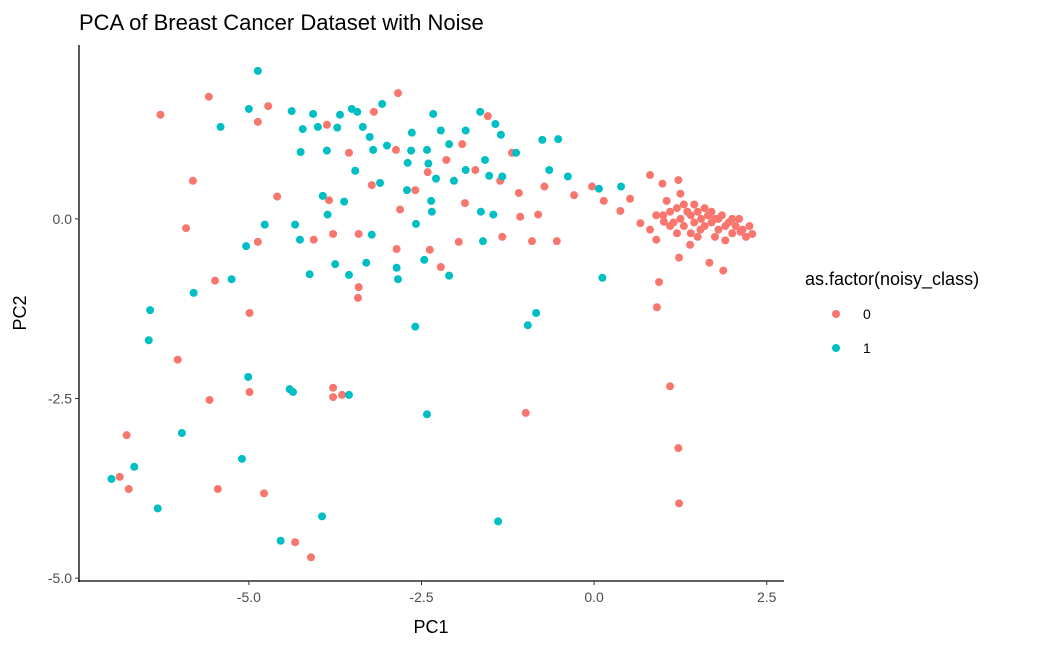 Image resolution: width=1050 pixels, height=653 pixels. What do you see at coordinates (767, 597) in the screenshot?
I see `x-tick-label: 2.5` at bounding box center [767, 597].